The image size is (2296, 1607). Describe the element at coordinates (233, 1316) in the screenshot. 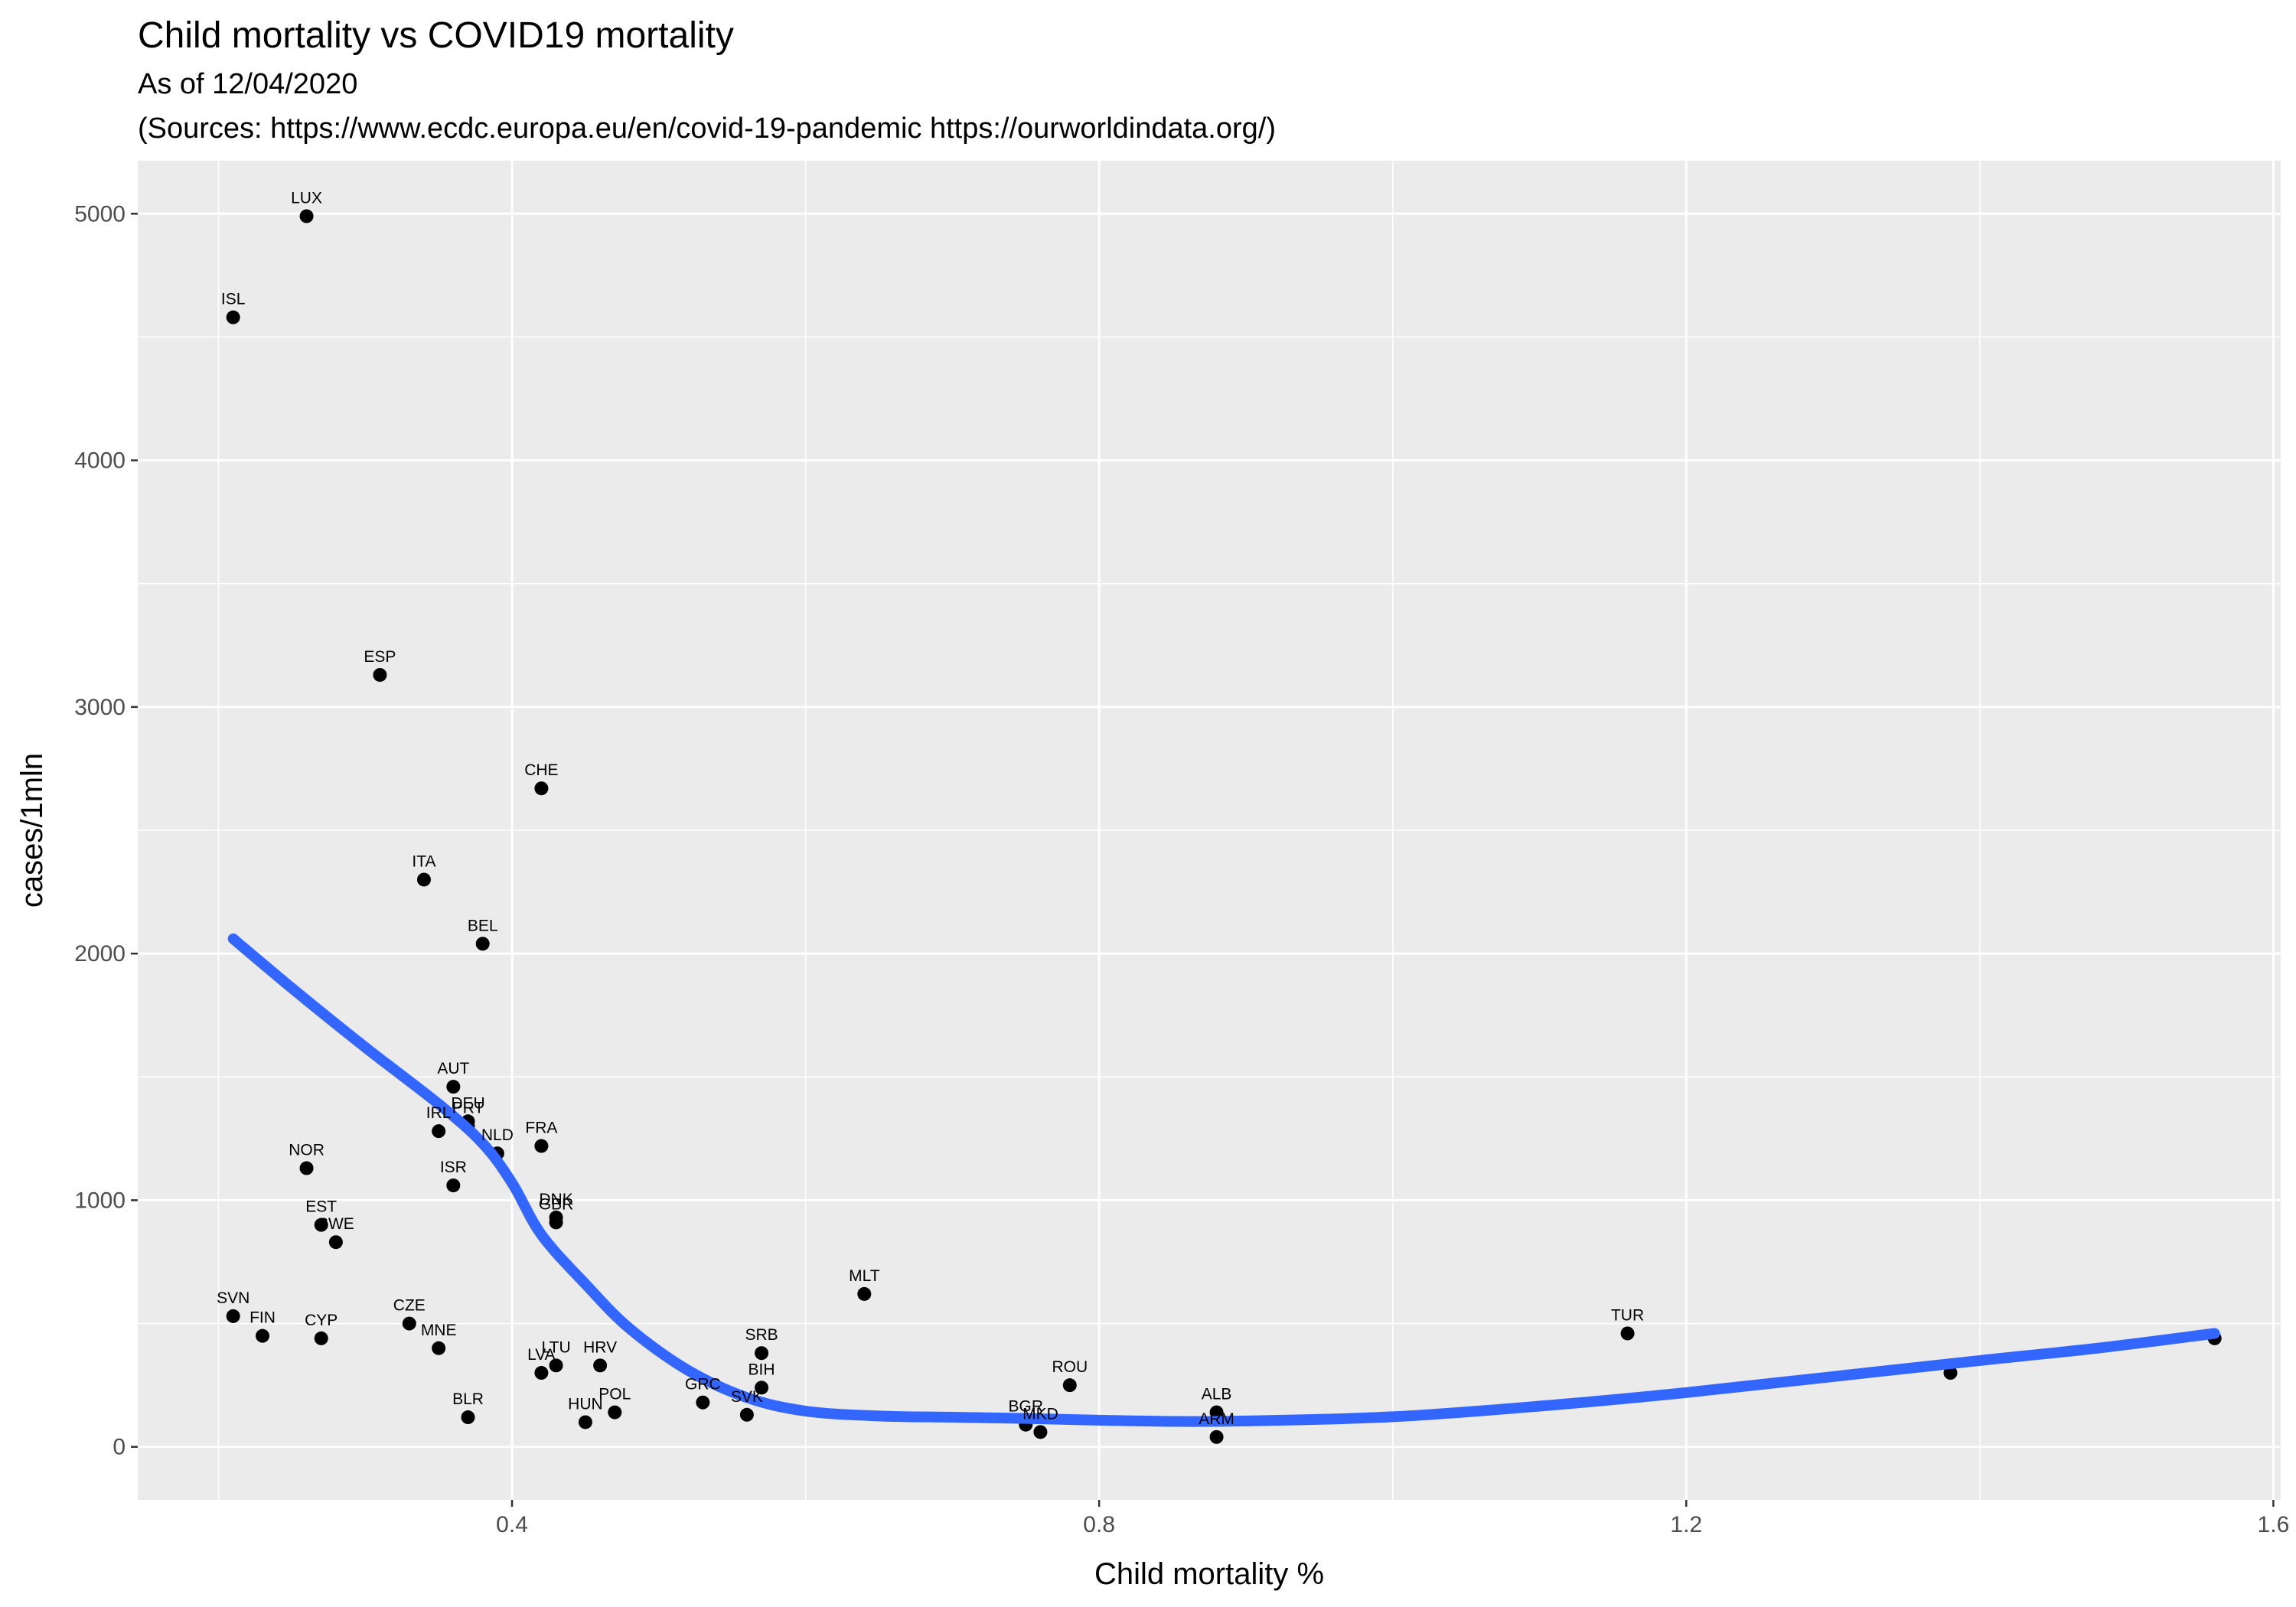

I see `data-point-svn` at that location.